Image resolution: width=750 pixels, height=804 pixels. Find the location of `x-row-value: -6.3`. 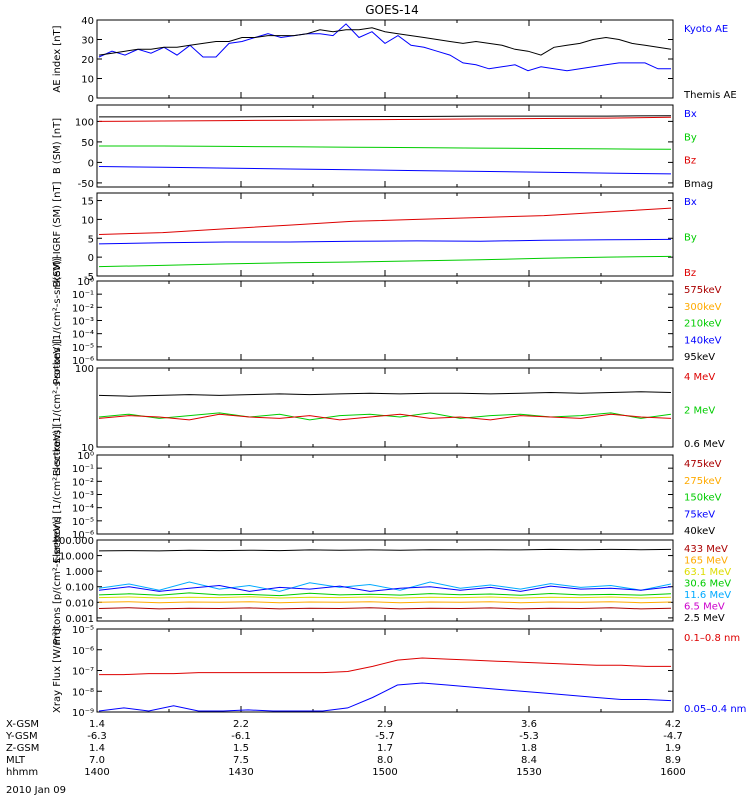

x-row-value: -6.3 is located at coordinates (97, 736).